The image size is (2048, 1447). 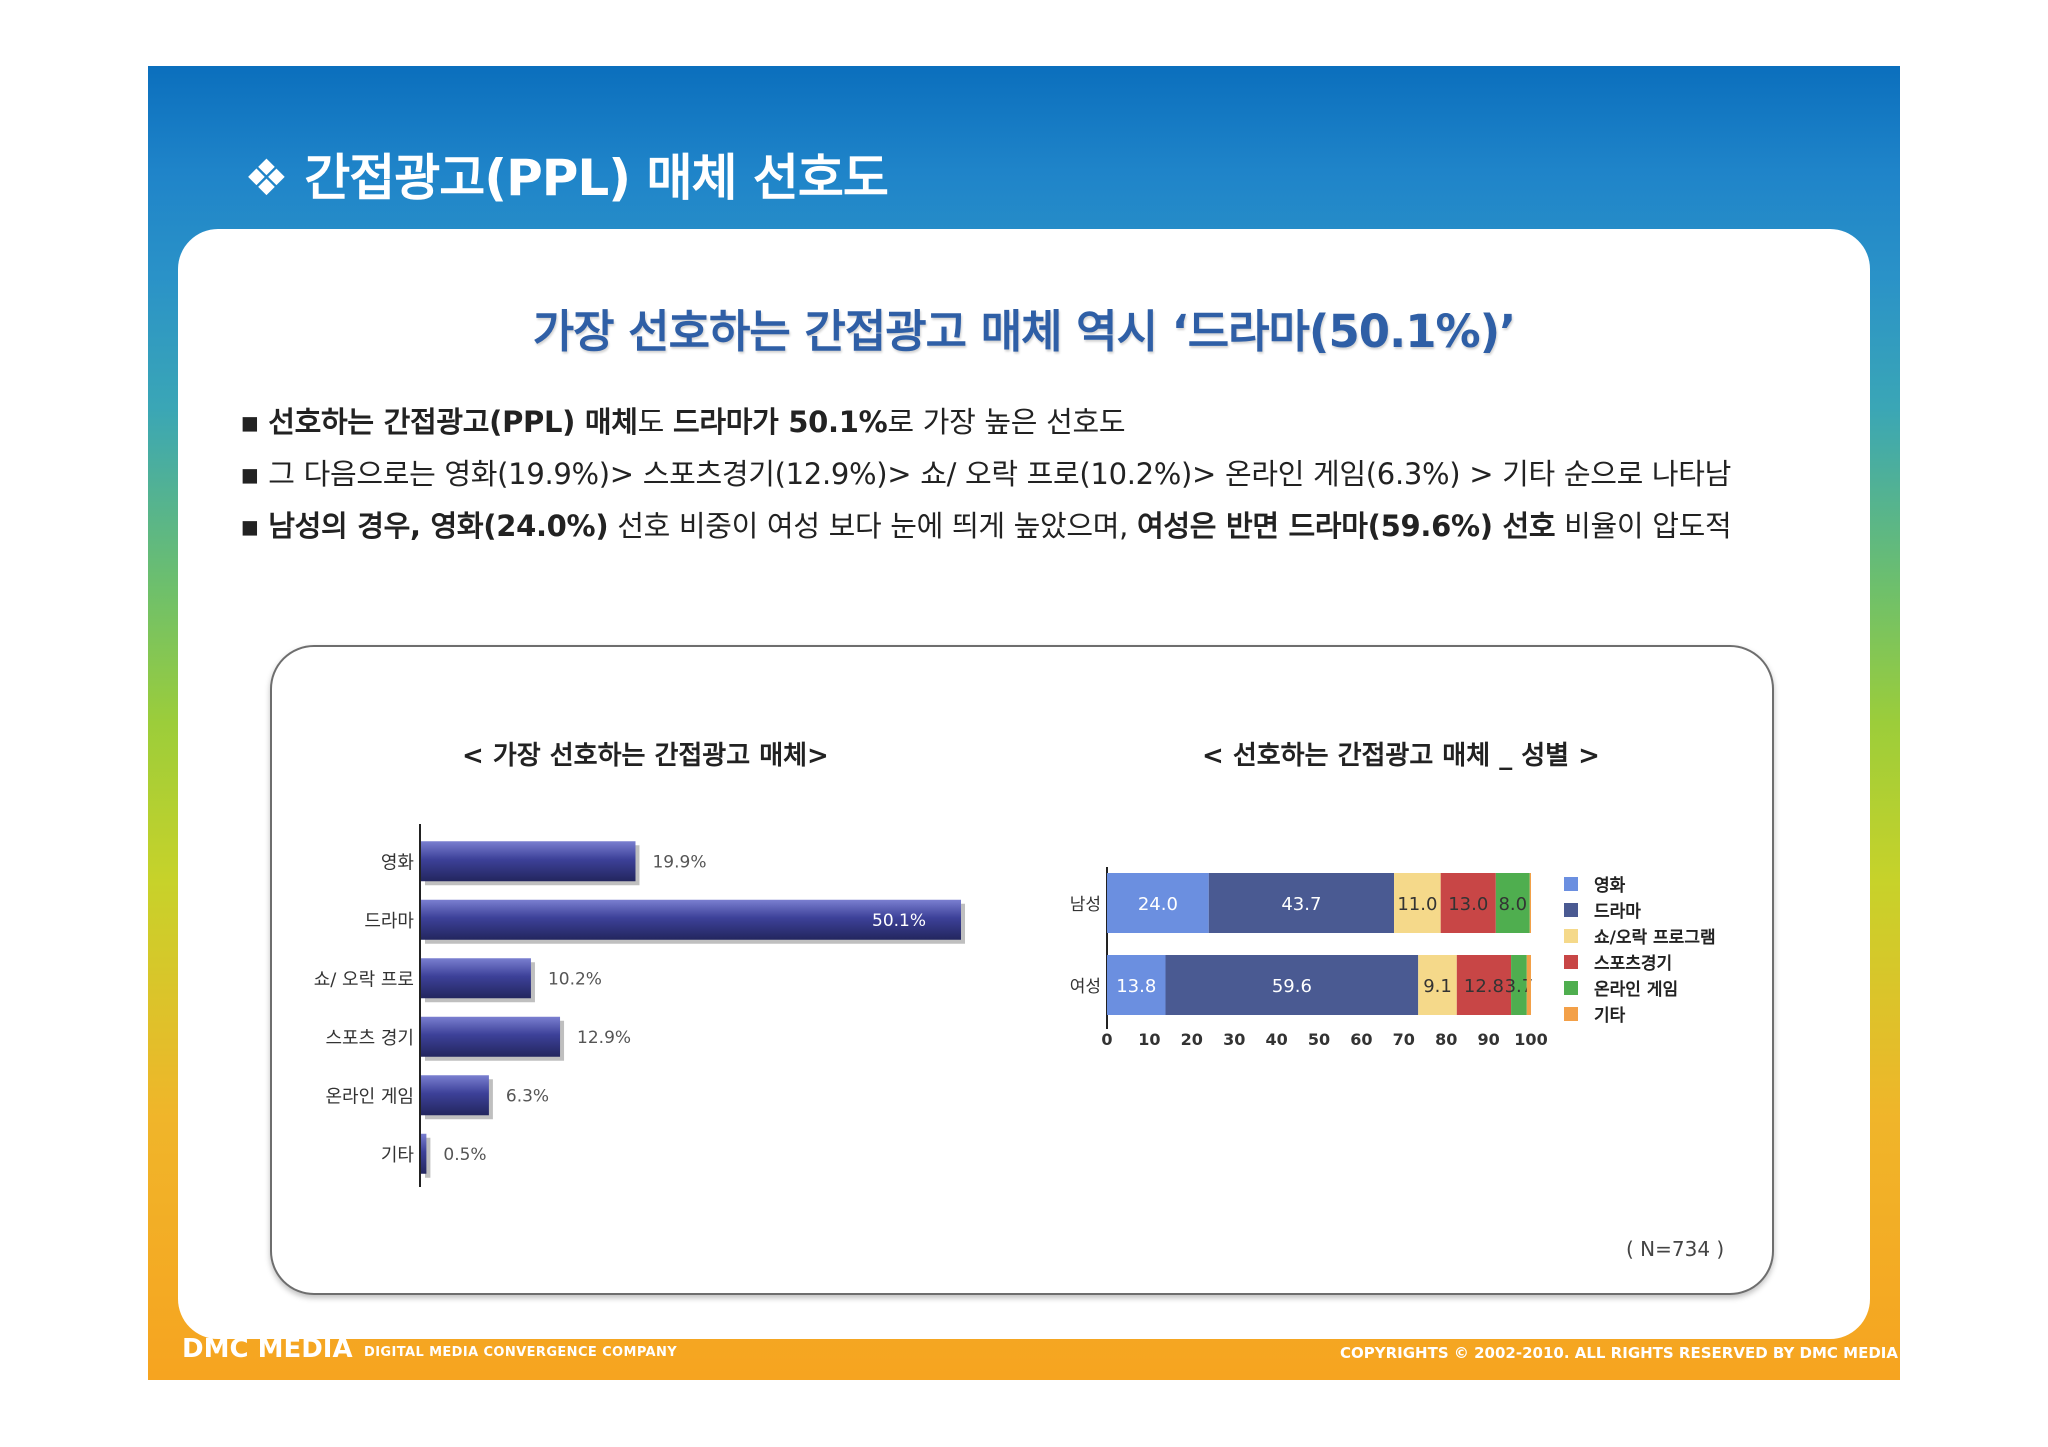 What do you see at coordinates (267, 1349) in the screenshot?
I see `footer-logo: DMC MEDIA` at bounding box center [267, 1349].